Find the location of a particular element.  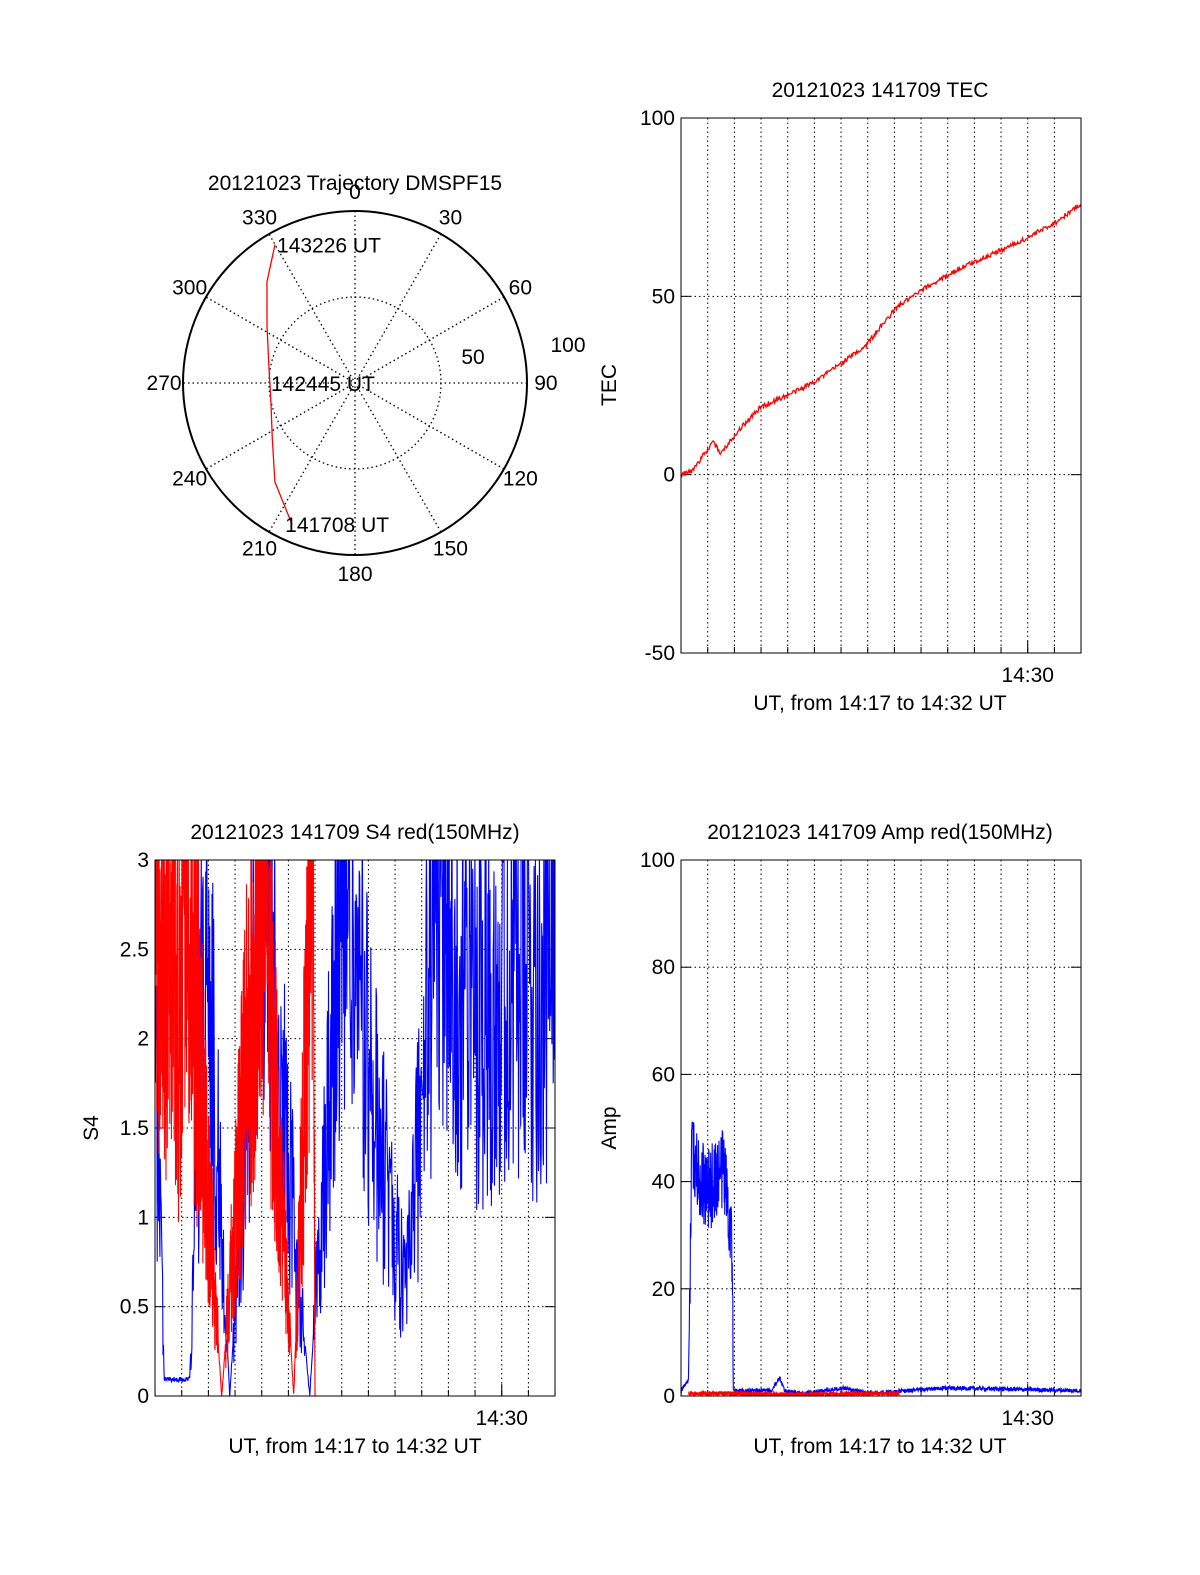

s4-frame is located at coordinates (355, 1128).